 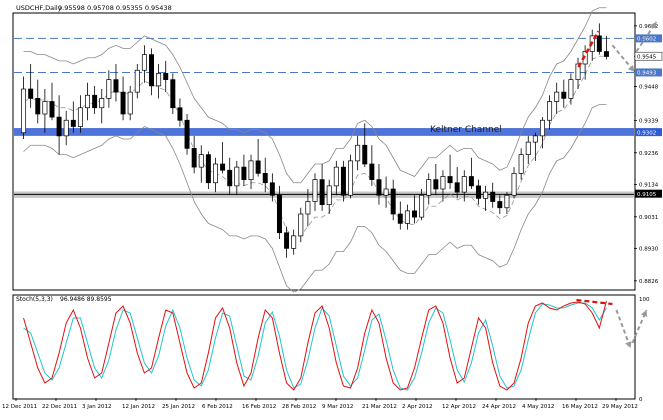 I want to click on x-tick-label: 28 Feb 2012, so click(x=299, y=407).